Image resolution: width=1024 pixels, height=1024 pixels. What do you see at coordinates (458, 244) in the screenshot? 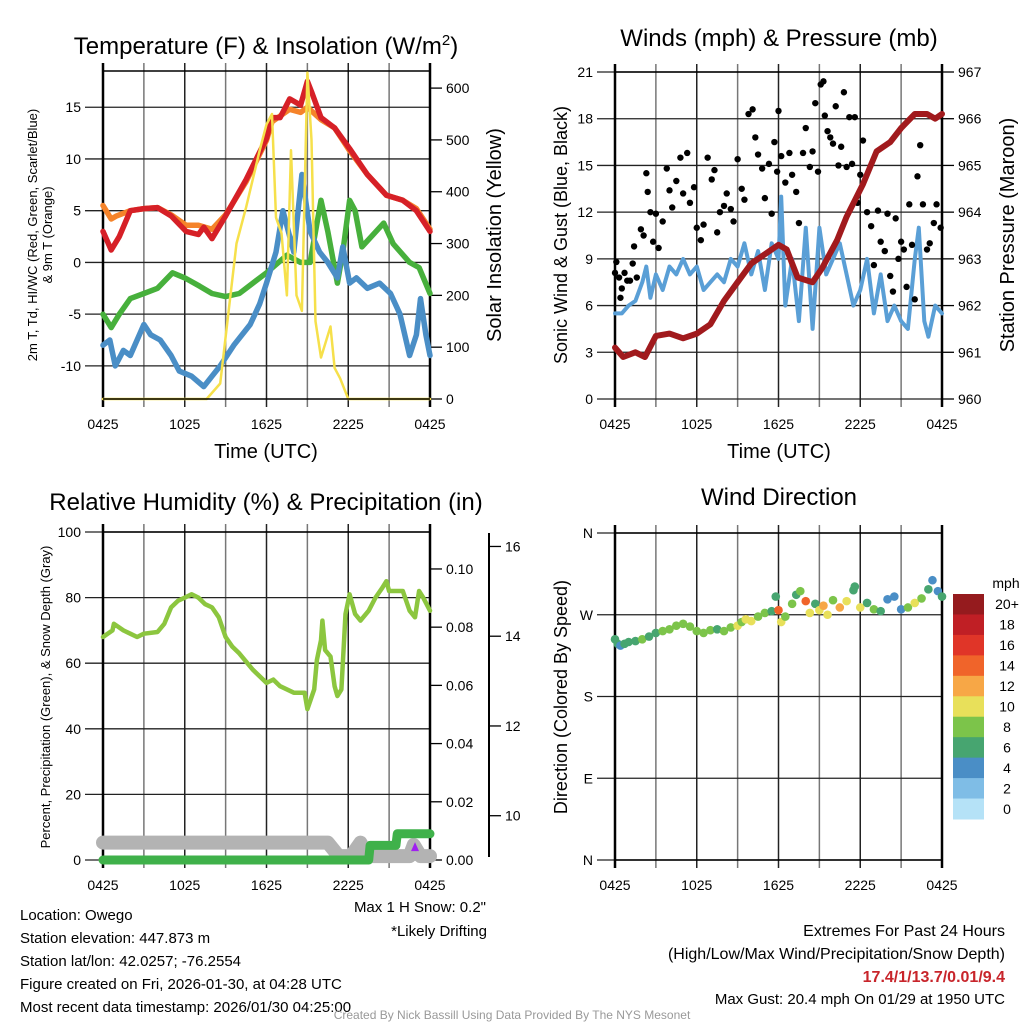
I see `insolation-axis-tick-label: 300` at bounding box center [458, 244].